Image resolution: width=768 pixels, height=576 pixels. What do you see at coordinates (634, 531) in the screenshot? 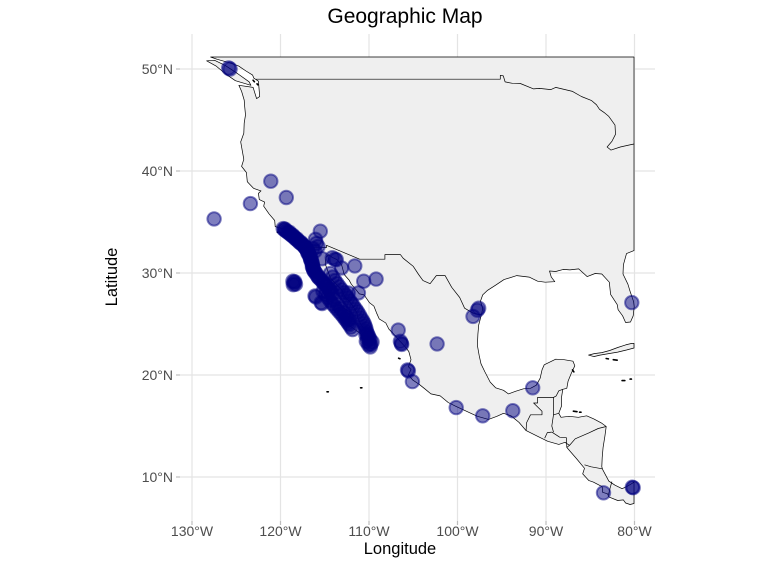
I see `x-tick-label: 80°W` at bounding box center [634, 531].